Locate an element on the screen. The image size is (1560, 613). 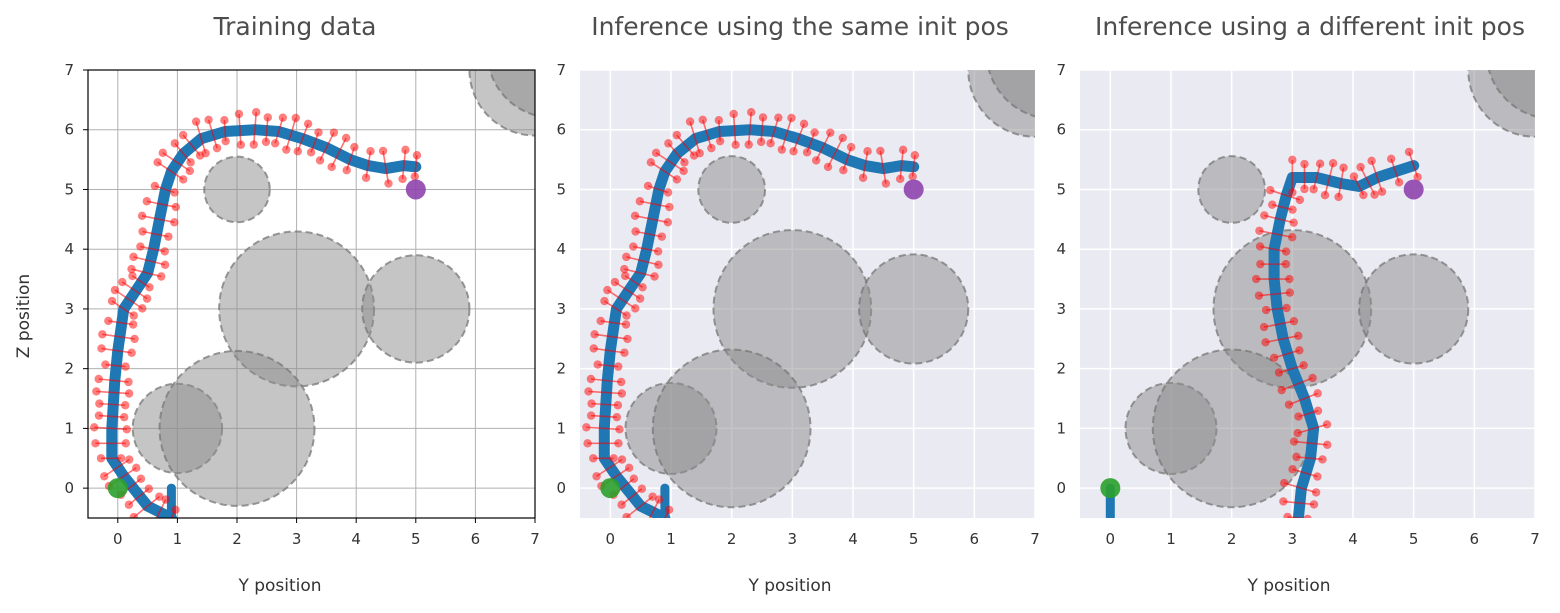
x-tick-label: 2 is located at coordinates (732, 539).